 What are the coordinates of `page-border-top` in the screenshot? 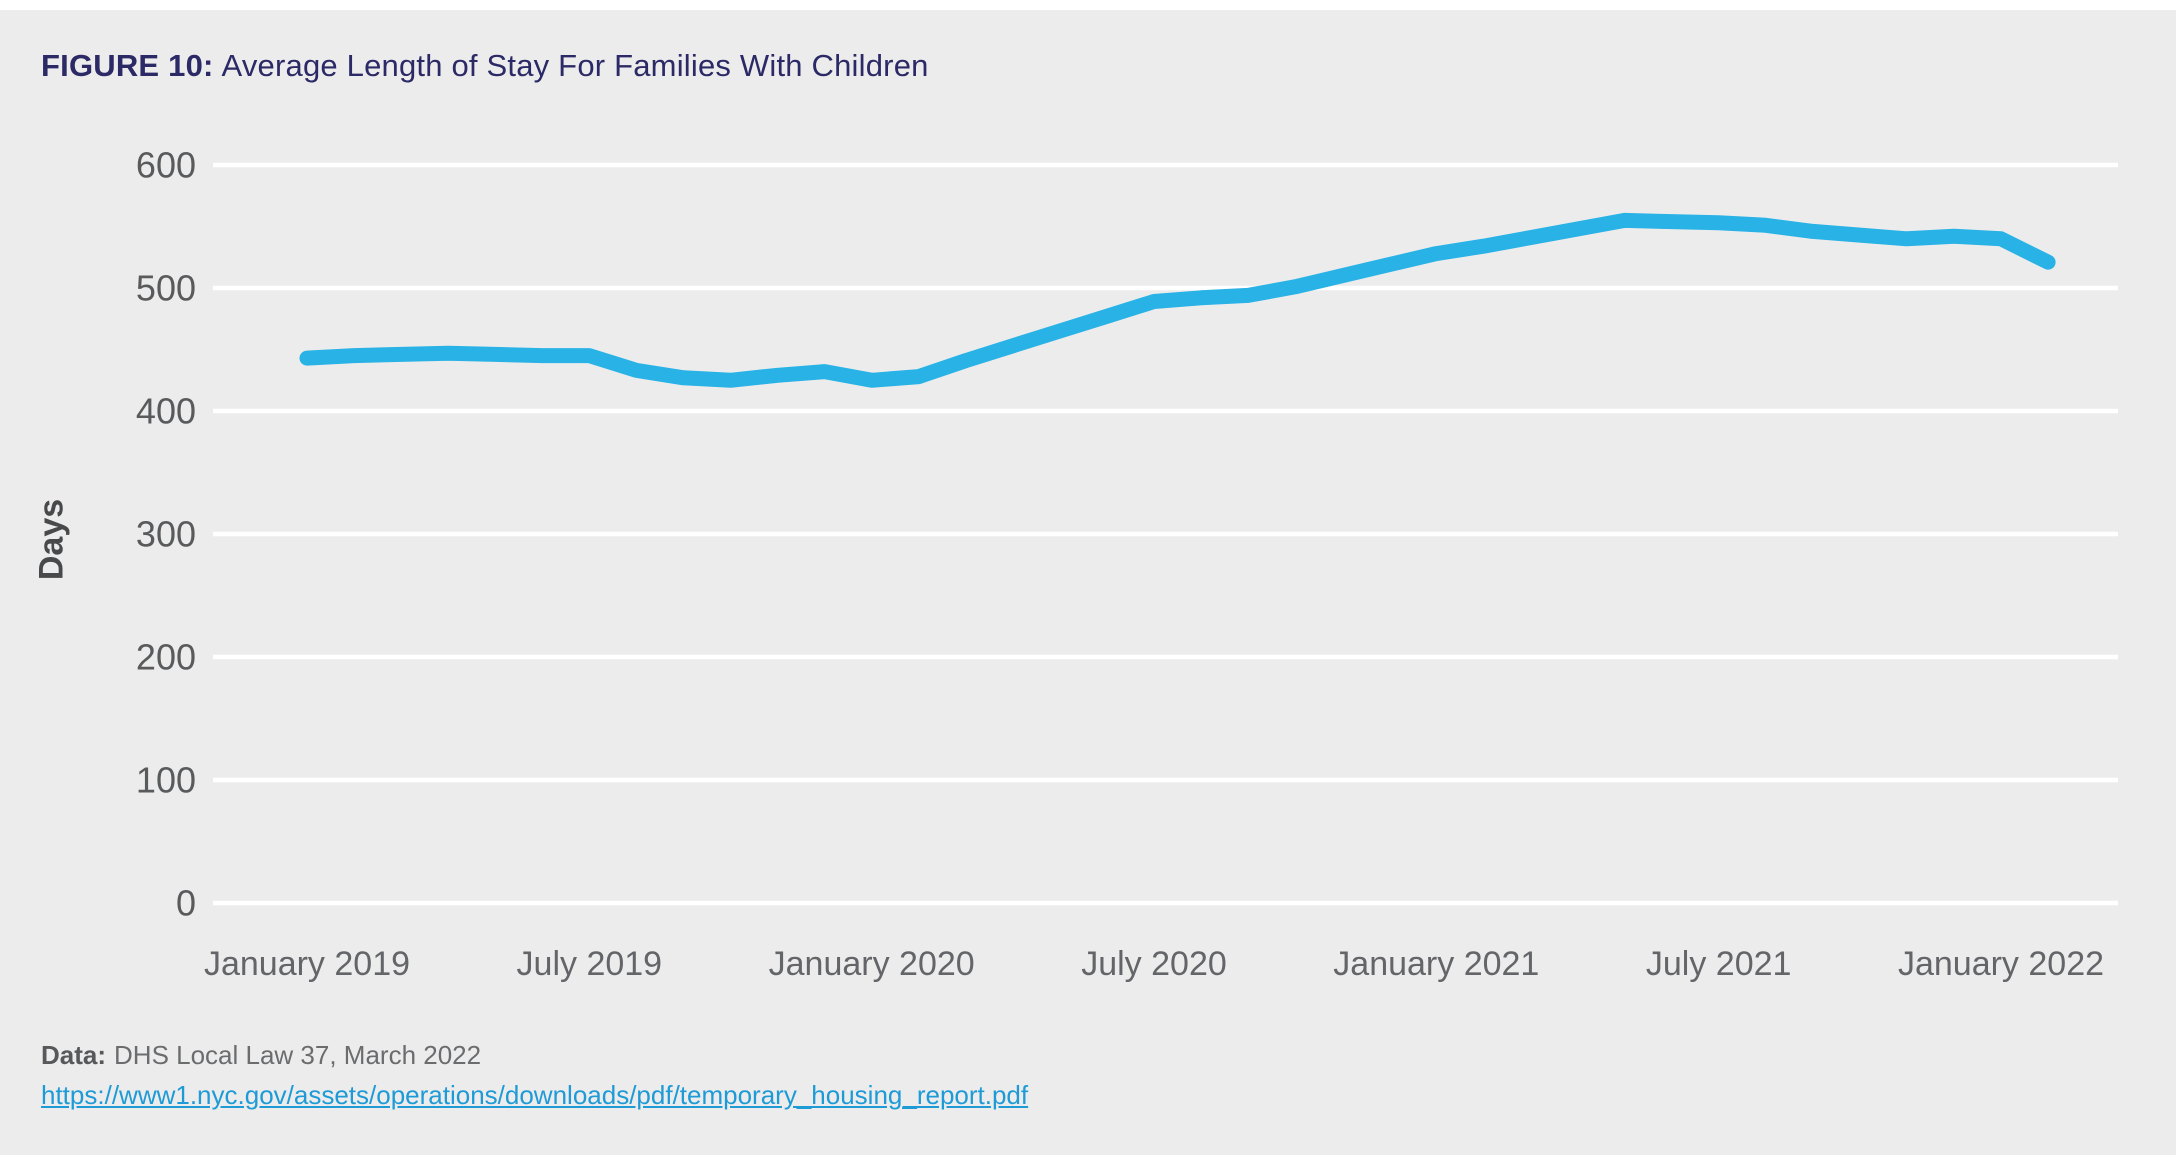 It's located at (1088, 5).